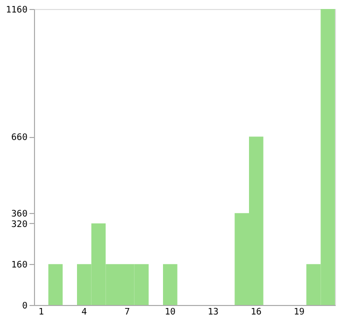 The height and width of the screenshot is (321, 340). I want to click on y-tick-label: 1160, so click(17, 11).